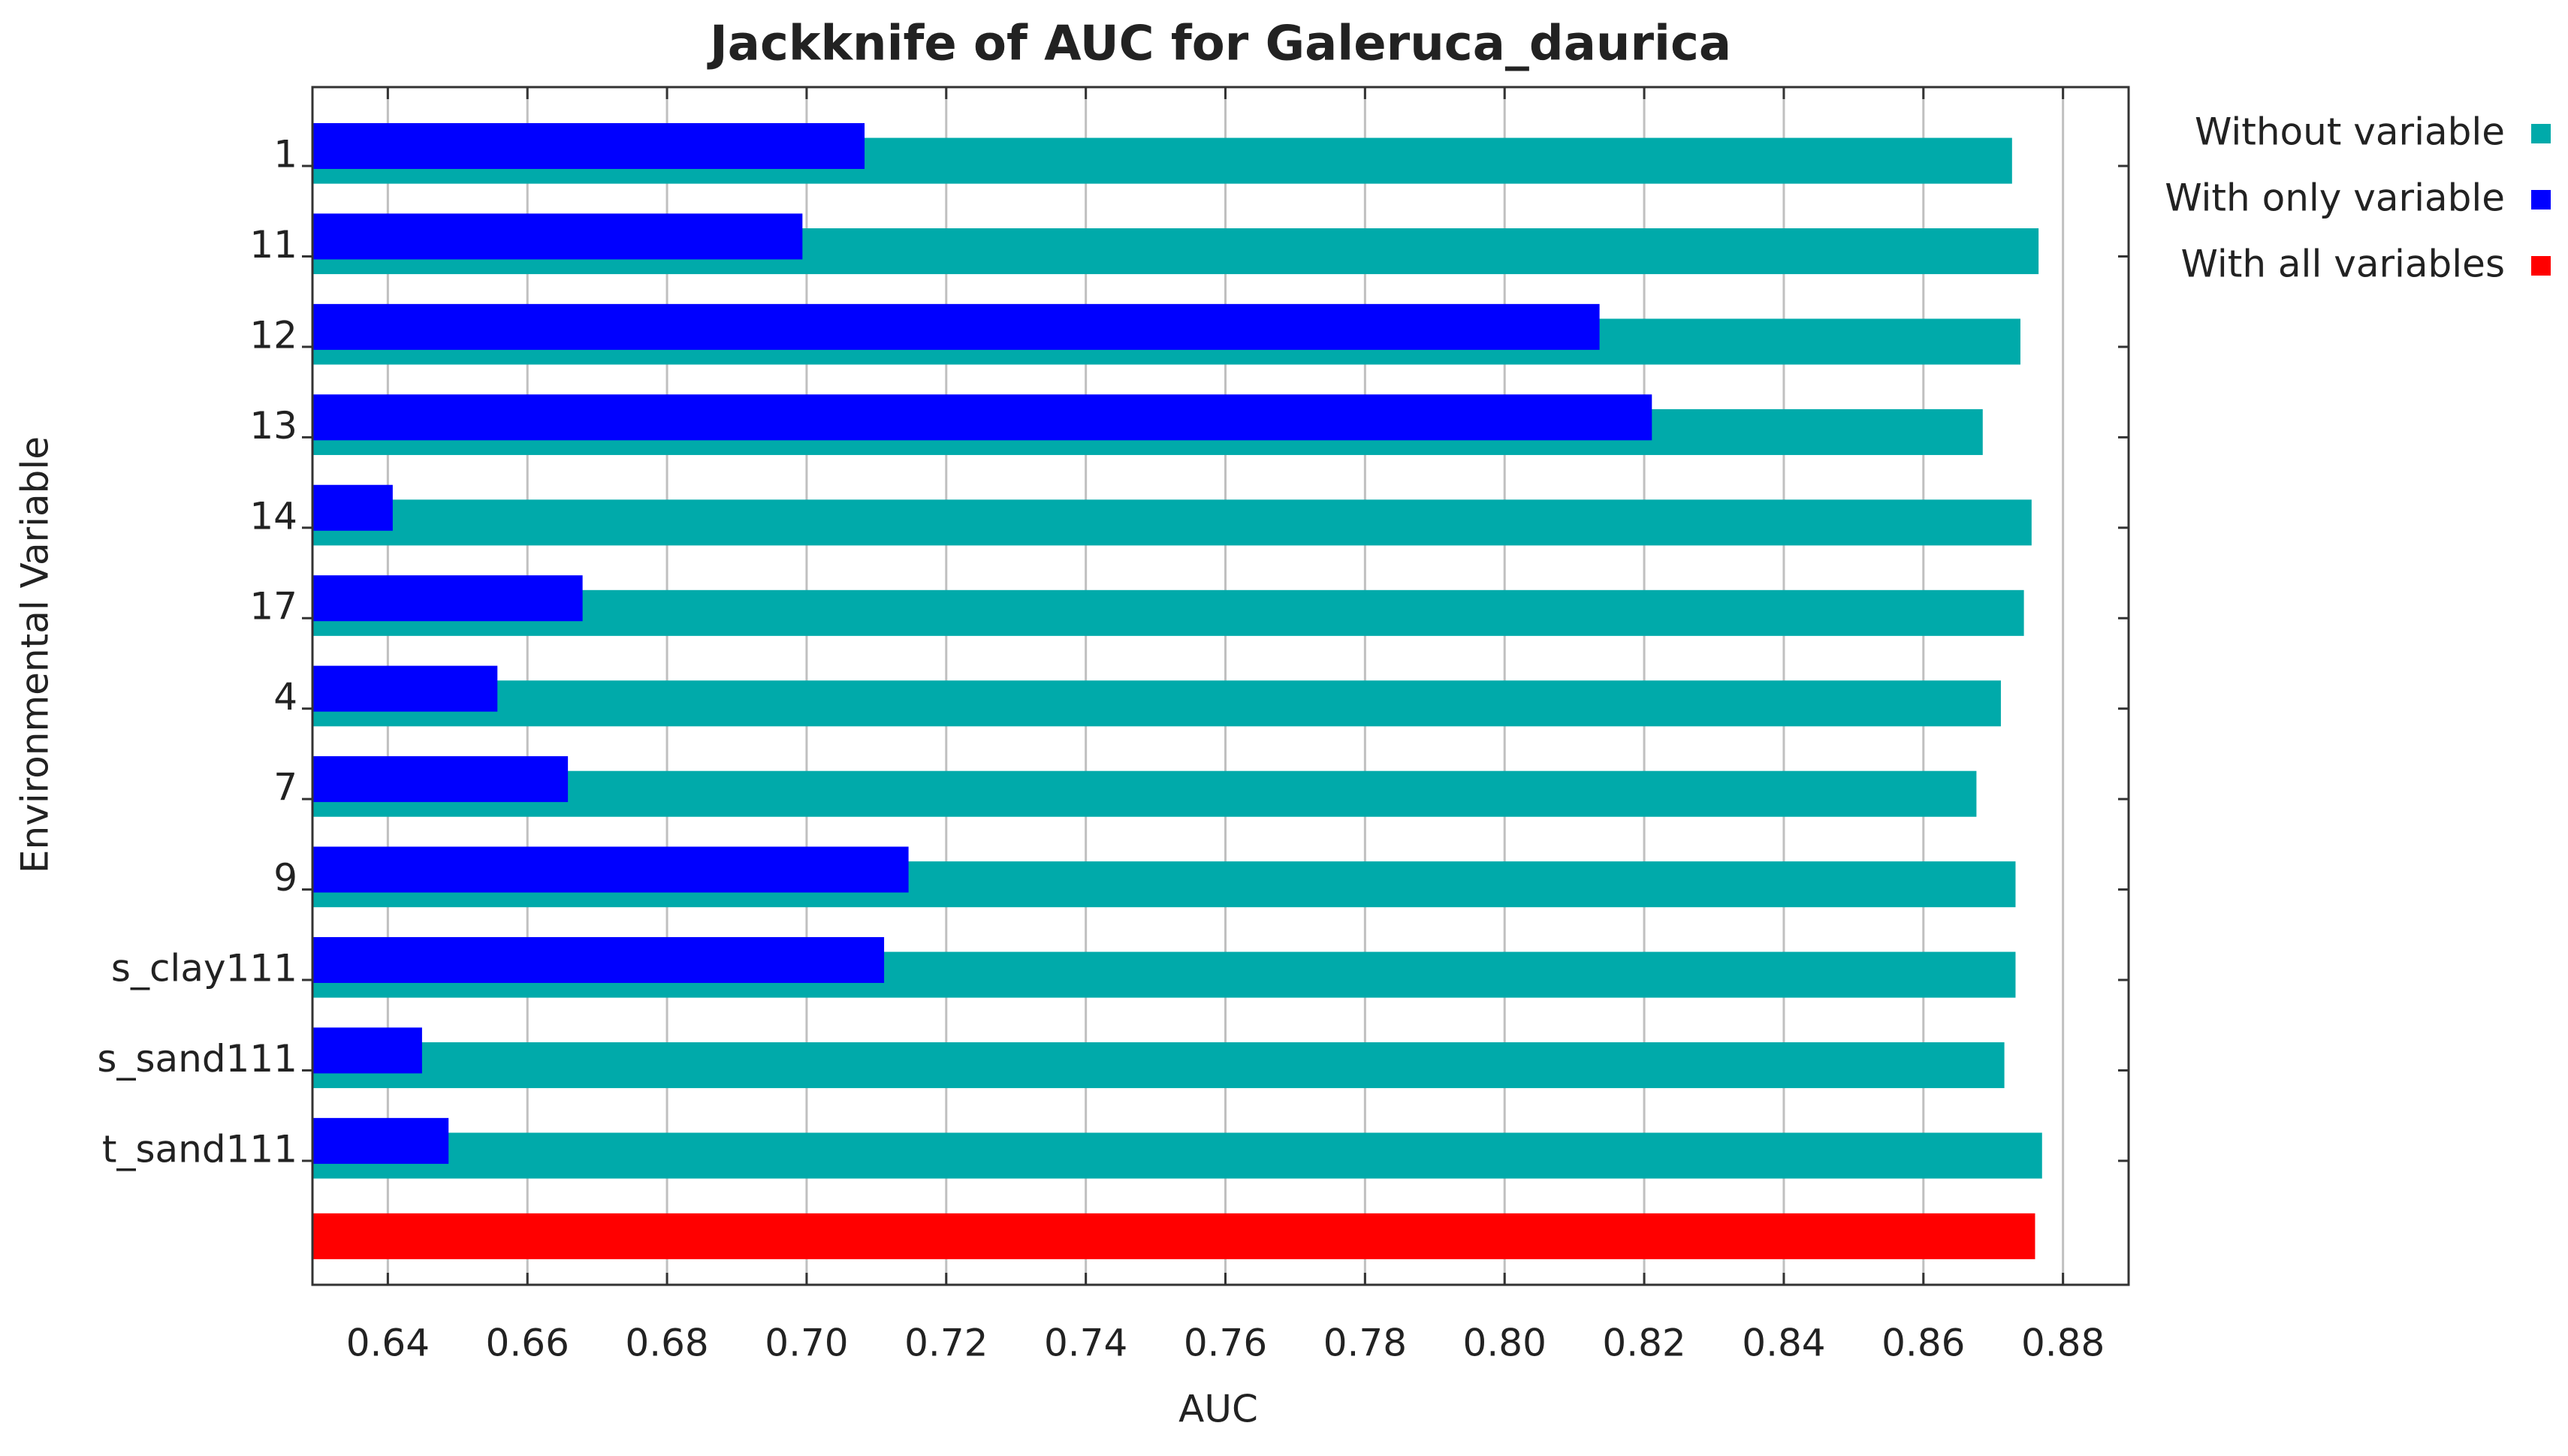  Describe the element at coordinates (666, 1343) in the screenshot. I see `x-tick-label: 0.68` at that location.